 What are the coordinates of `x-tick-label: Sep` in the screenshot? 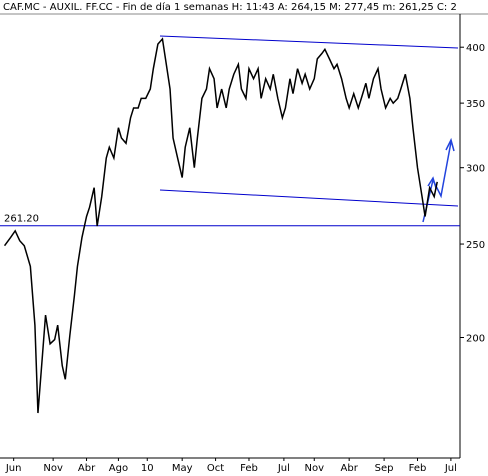 It's located at (384, 468).